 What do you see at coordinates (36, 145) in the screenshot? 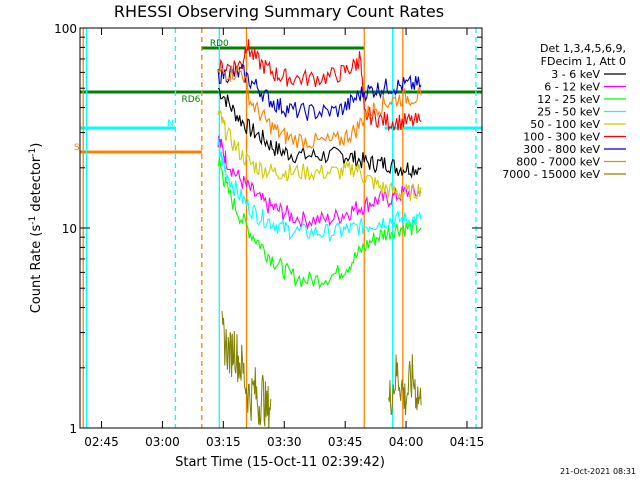
I see `y-axis-label-close: )` at bounding box center [36, 145].